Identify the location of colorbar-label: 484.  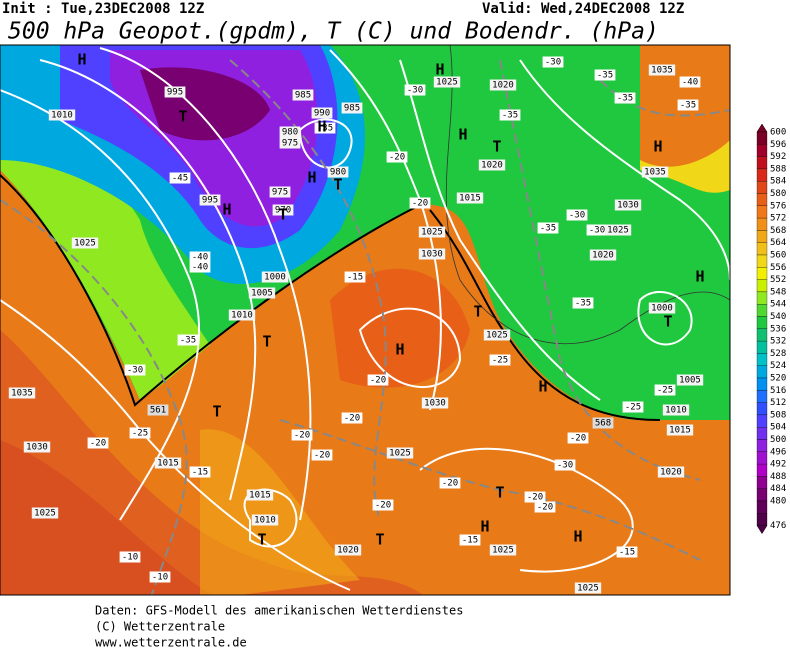
(778, 489).